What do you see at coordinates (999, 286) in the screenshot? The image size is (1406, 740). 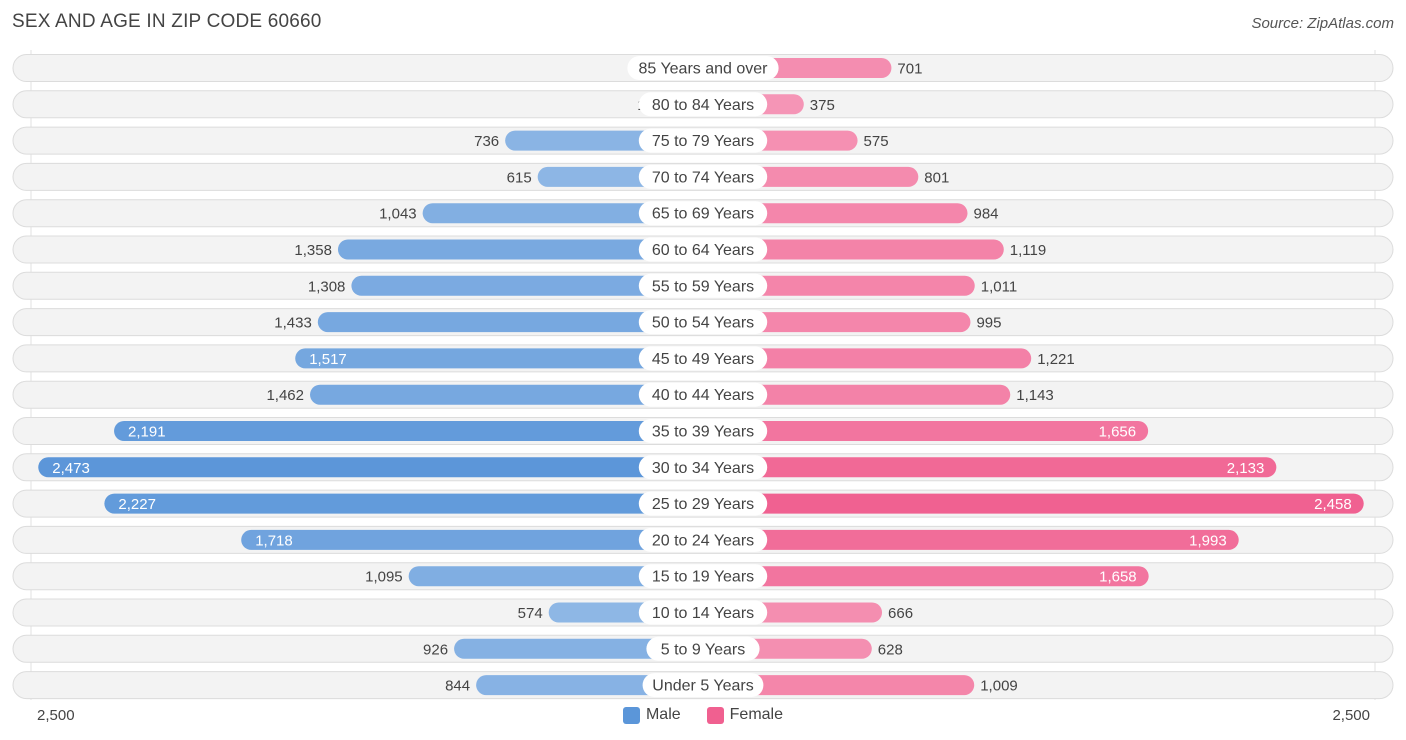 I see `female-value-label: 1,011` at bounding box center [999, 286].